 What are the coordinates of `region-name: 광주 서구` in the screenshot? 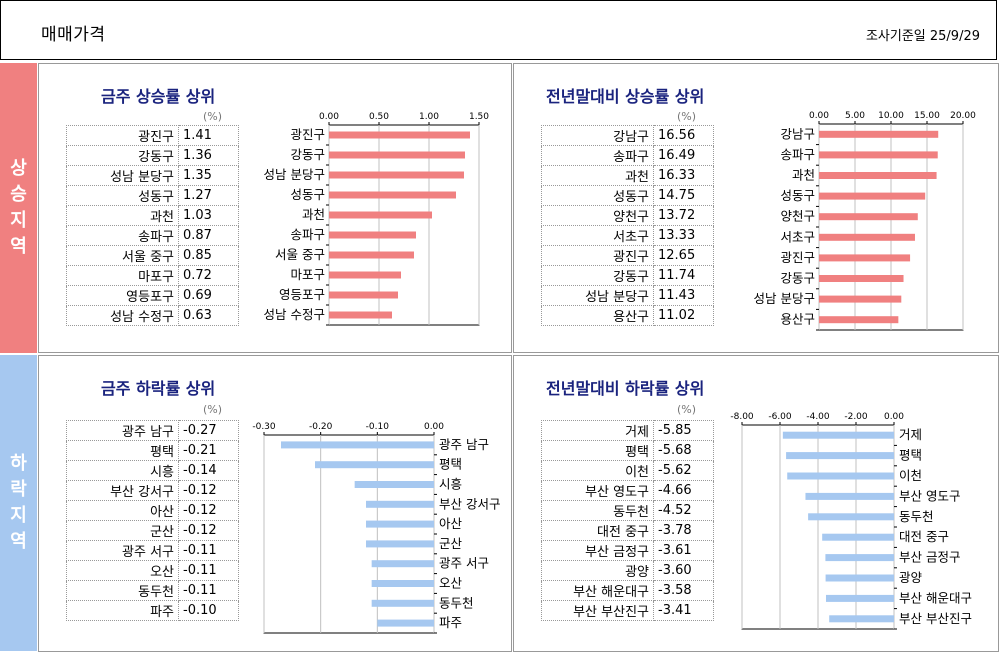 It's located at (122, 550).